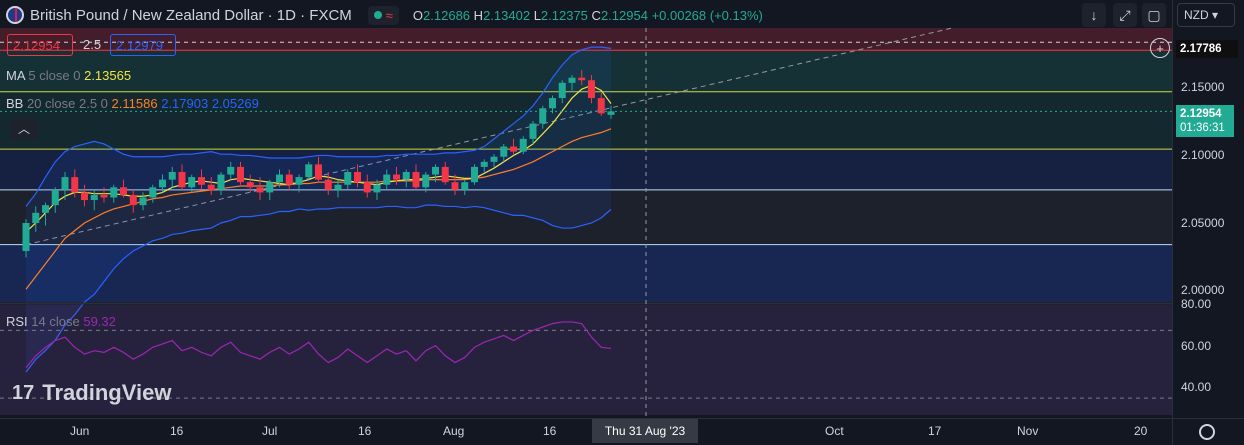 The width and height of the screenshot is (1244, 445). What do you see at coordinates (15, 15) in the screenshot?
I see `gbp-nzd-flag-icon` at bounding box center [15, 15].